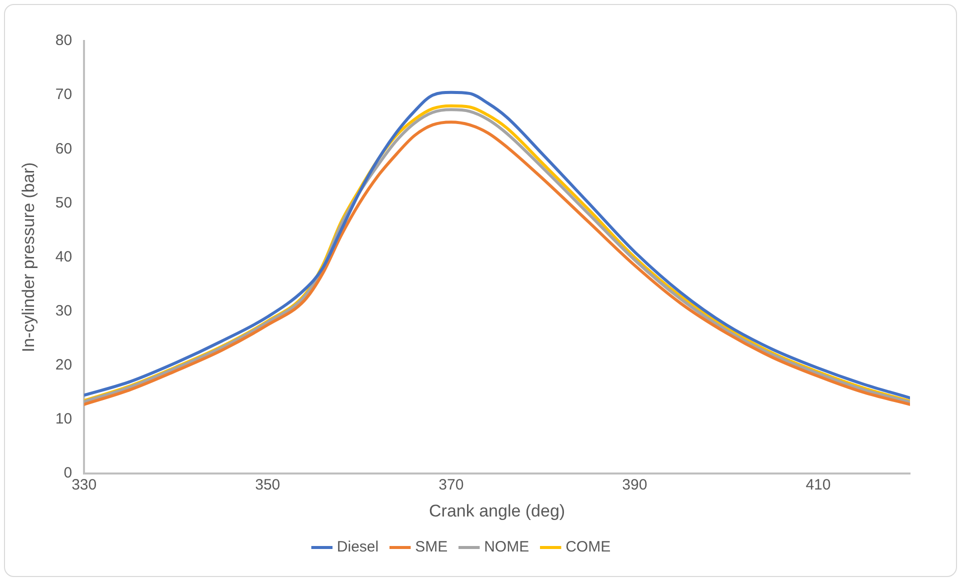 This screenshot has width=961, height=581. I want to click on y-tick-label: 40, so click(63, 257).